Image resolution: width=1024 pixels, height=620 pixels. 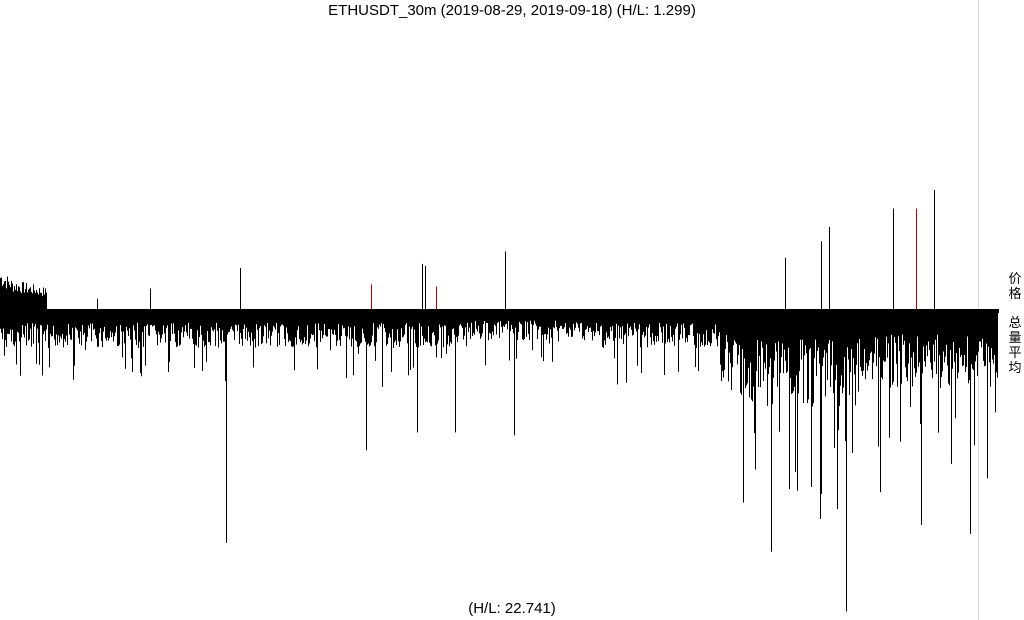 What do you see at coordinates (1015, 346) in the screenshot?
I see `volume-axis-label: 总量平均` at bounding box center [1015, 346].